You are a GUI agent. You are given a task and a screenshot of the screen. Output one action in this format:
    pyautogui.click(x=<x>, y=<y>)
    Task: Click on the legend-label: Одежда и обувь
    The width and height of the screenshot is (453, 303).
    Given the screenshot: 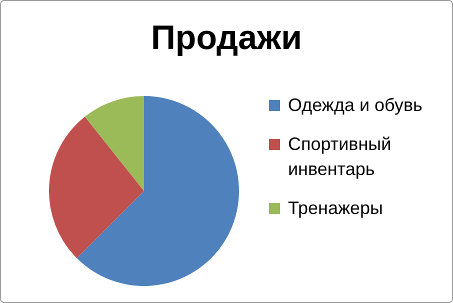 What is the action you would take?
    pyautogui.click(x=355, y=105)
    